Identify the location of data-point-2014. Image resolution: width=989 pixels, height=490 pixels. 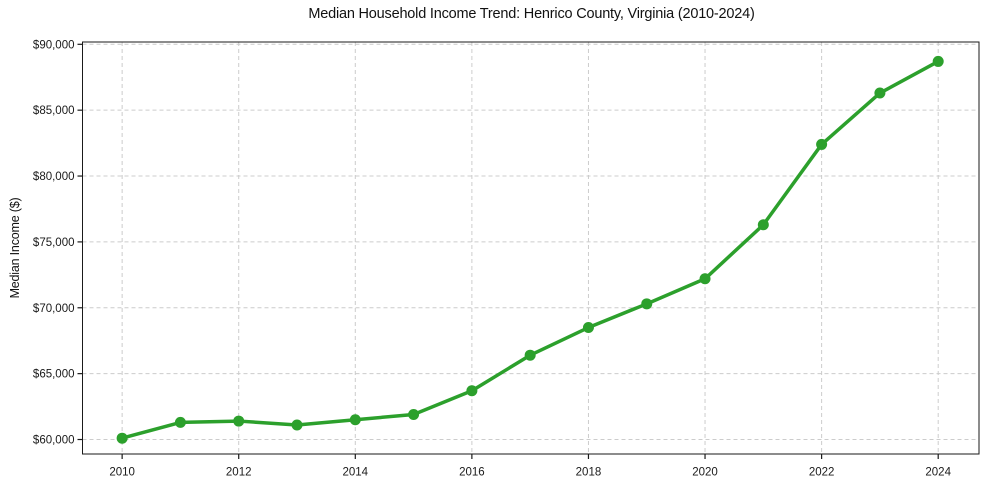
(355, 420).